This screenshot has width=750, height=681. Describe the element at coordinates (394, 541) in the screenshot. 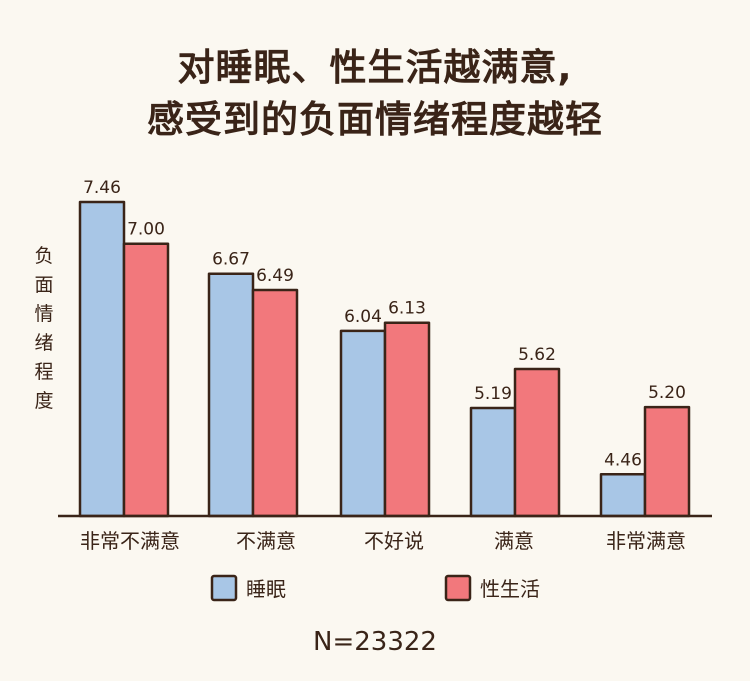

I see `category-label-2: 不好说` at that location.